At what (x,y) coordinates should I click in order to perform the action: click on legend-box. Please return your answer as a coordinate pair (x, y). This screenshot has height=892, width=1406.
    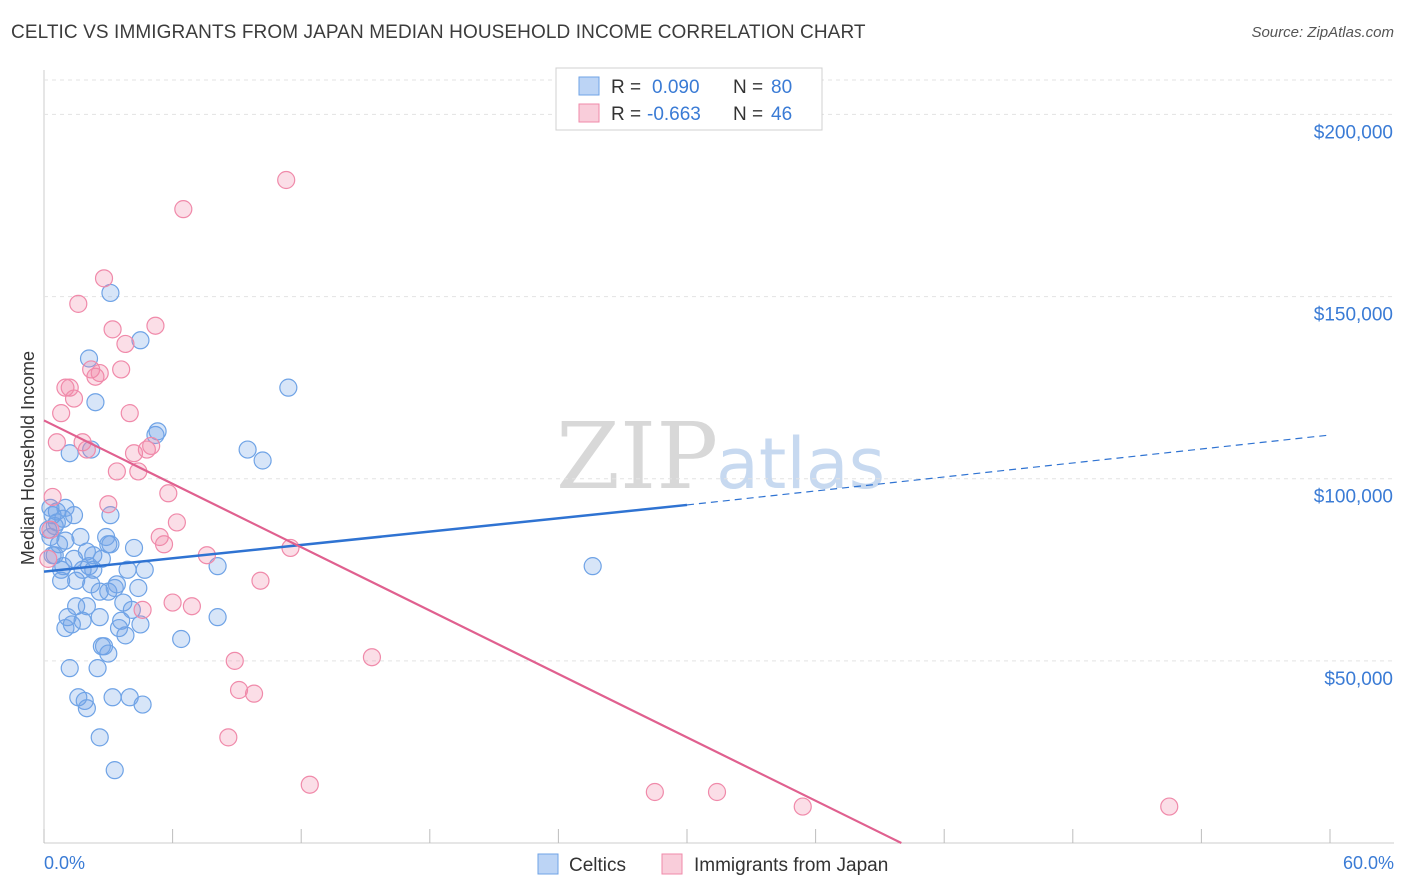
    Looking at the image, I should click on (689, 99).